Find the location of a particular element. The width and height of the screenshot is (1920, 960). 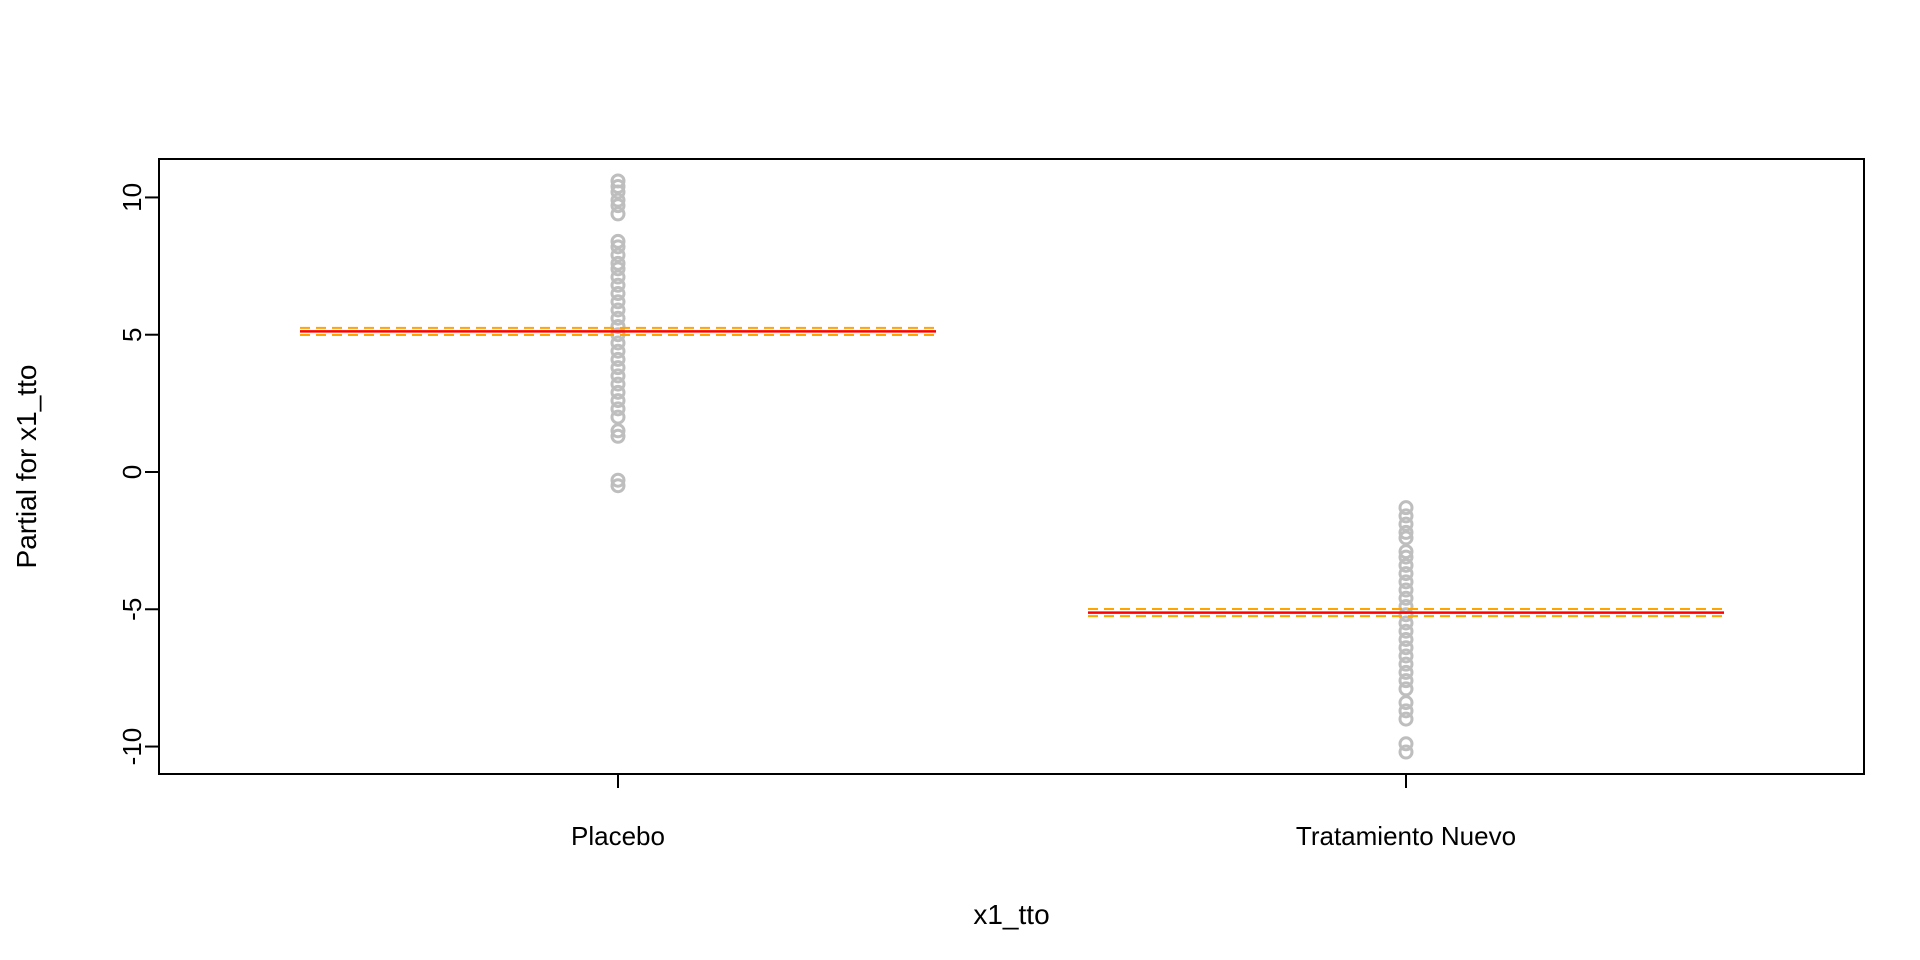

y-tick-label: 10 is located at coordinates (132, 197).